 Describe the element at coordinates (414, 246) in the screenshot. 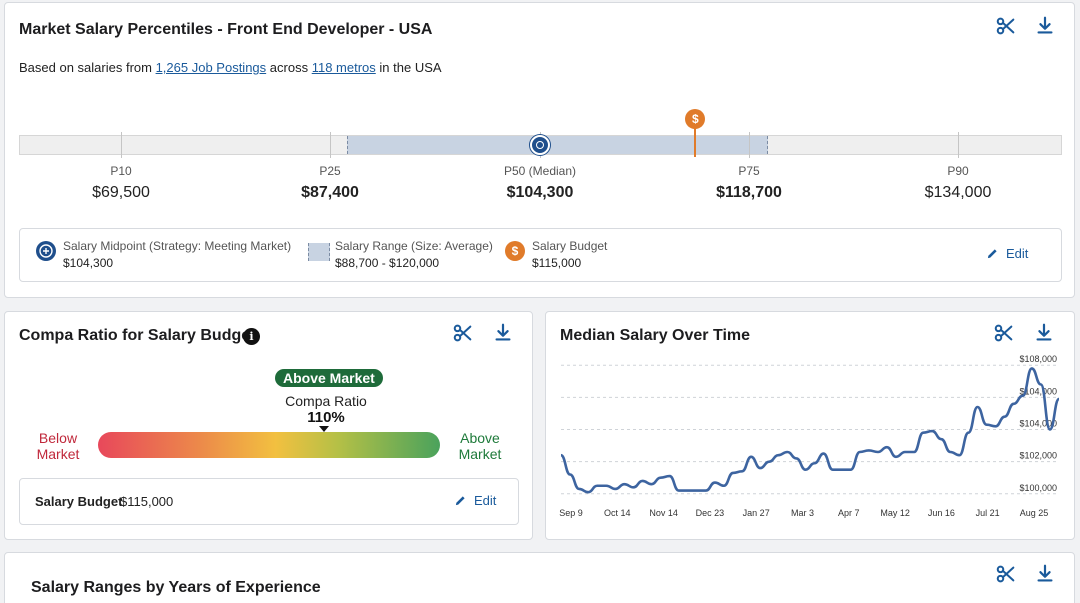

I see `legend-range-label: Salary Range (Size: Average)` at that location.